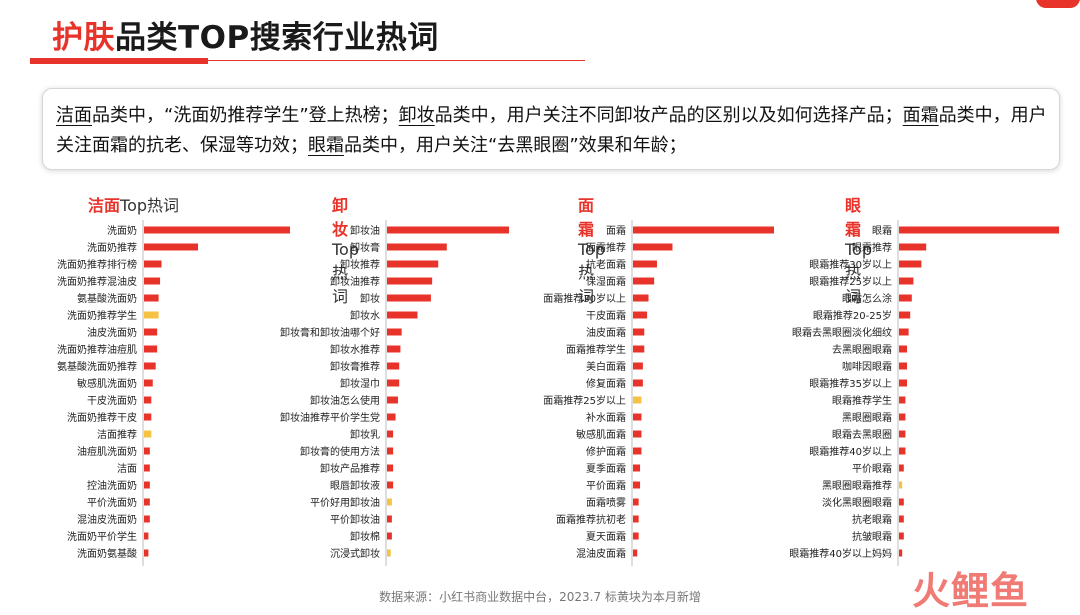  I want to click on category-label: 面霜推荐, so click(606, 247).